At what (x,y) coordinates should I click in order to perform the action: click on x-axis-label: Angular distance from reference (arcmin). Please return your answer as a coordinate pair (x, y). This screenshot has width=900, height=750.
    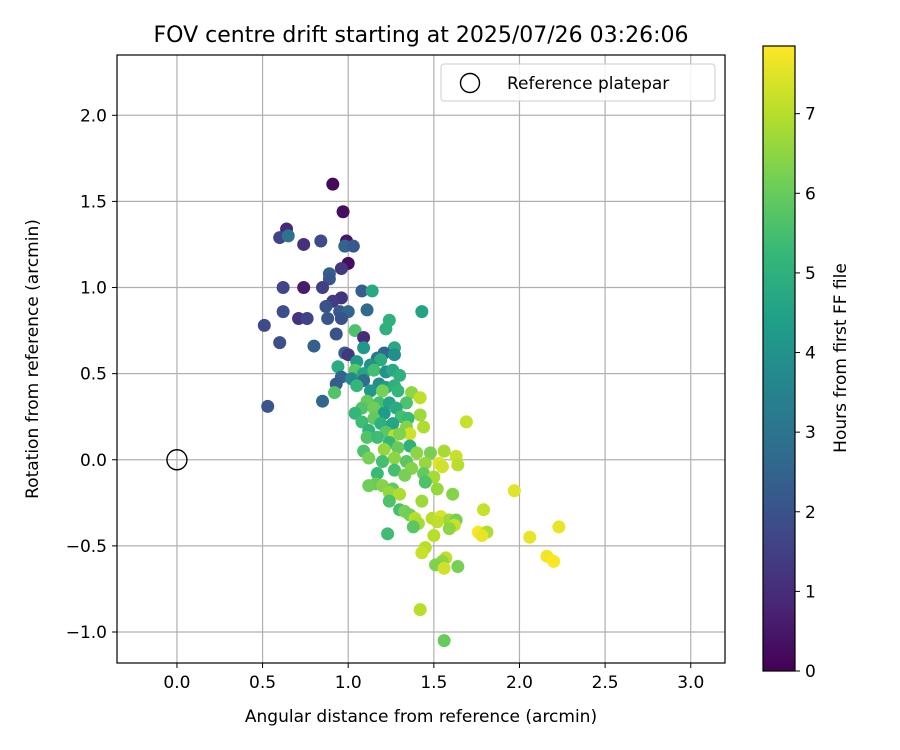
    Looking at the image, I should click on (421, 717).